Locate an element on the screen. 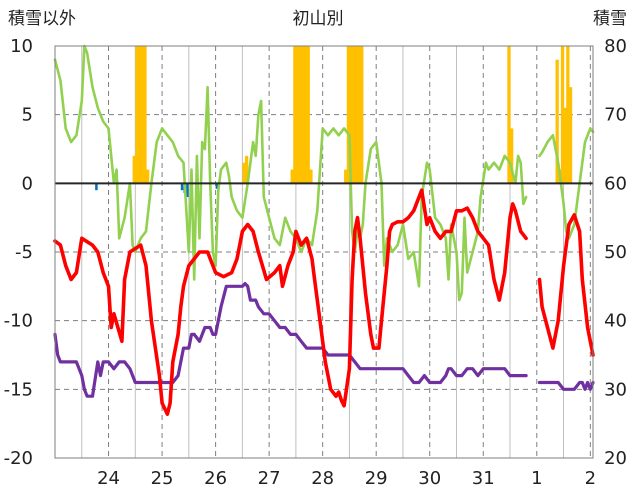 Image resolution: width=636 pixels, height=501 pixels. left-axis-label: 積雪以外 is located at coordinates (42, 19).